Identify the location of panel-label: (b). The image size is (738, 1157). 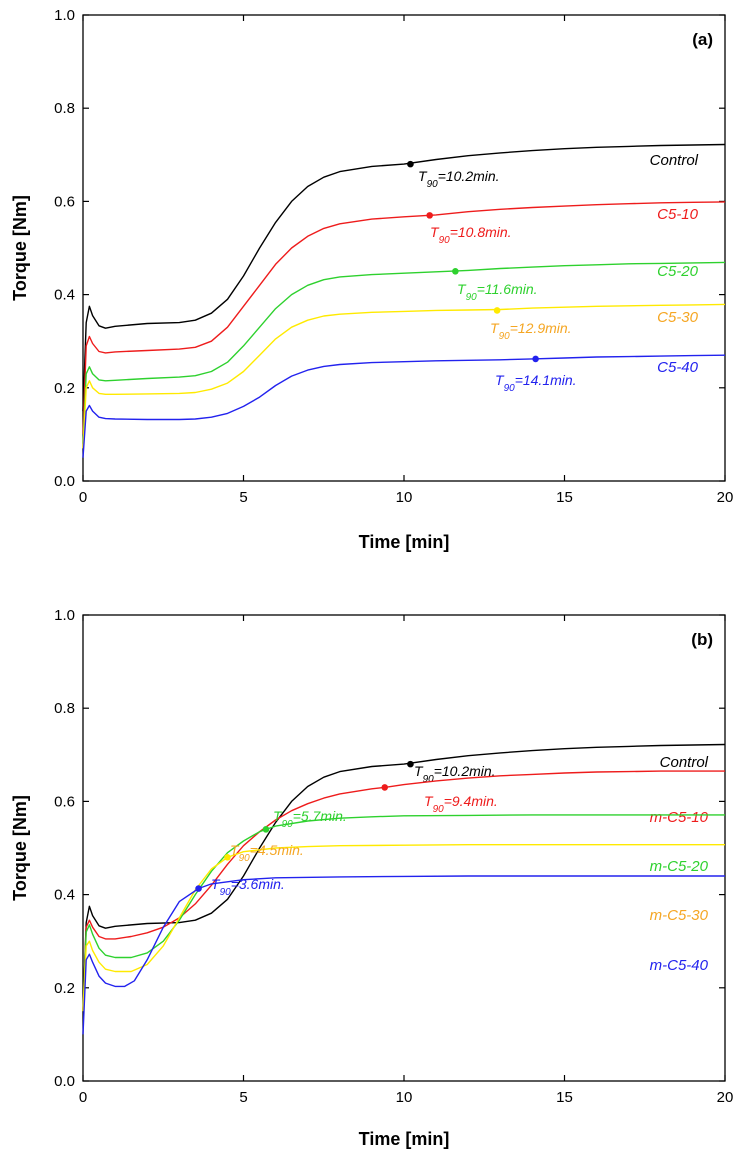
(702, 639).